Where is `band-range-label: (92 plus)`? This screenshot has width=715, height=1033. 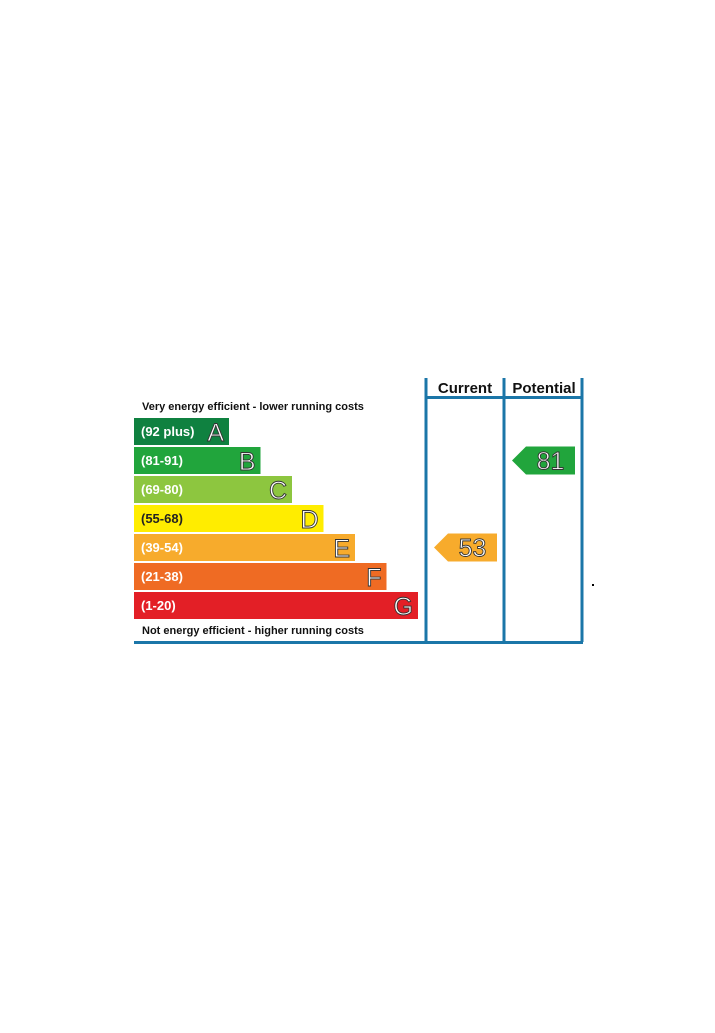
band-range-label: (92 plus) is located at coordinates (167, 431).